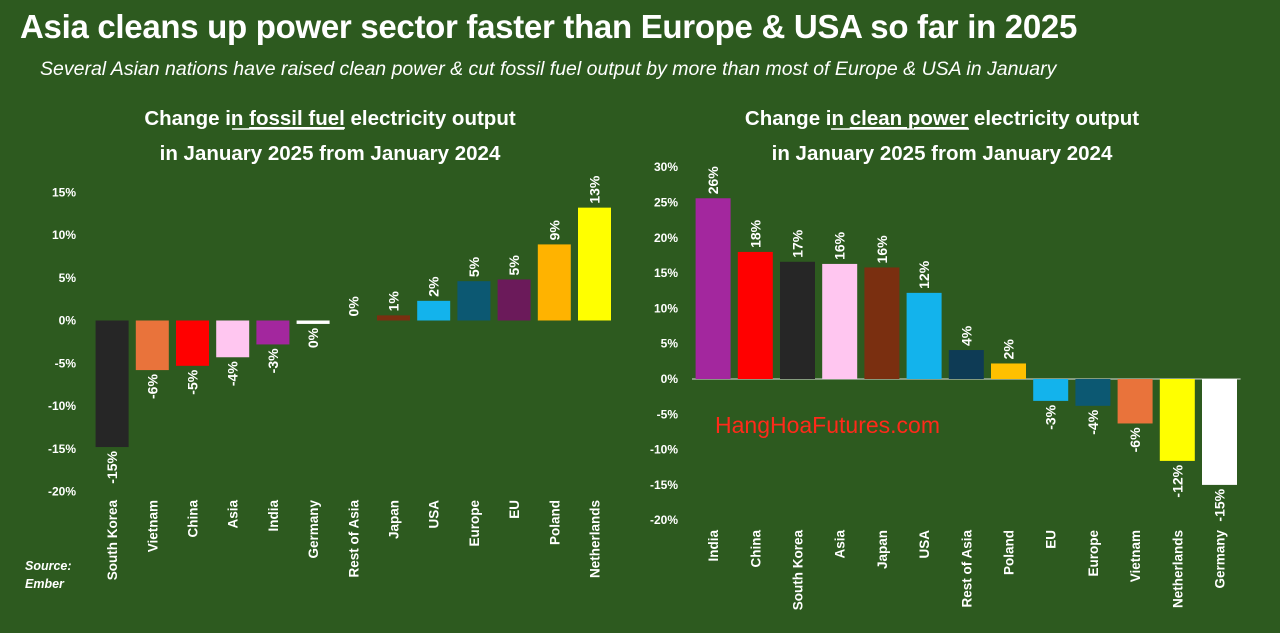  Describe the element at coordinates (827, 425) in the screenshot. I see `watermark: HangHoaFutures.com` at that location.